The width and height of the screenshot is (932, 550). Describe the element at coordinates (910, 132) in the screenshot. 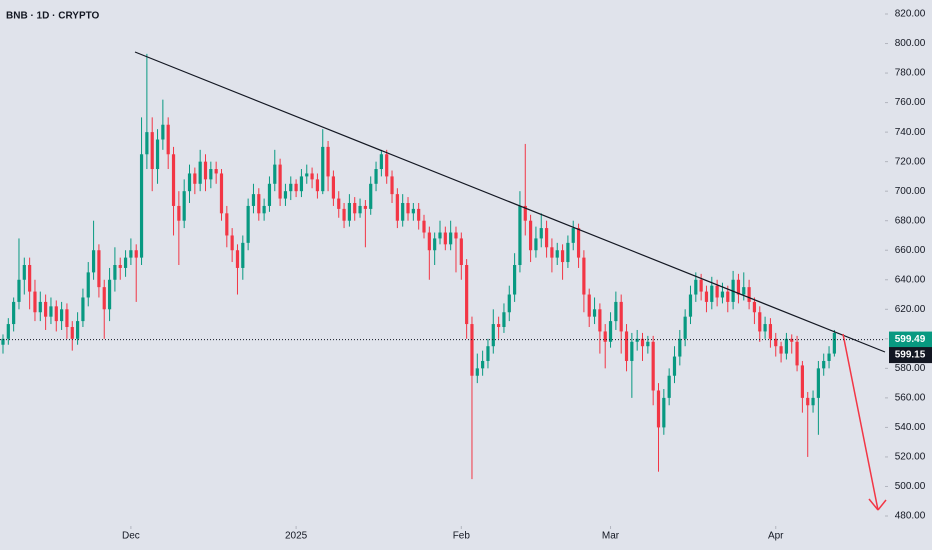

I see `y-tick-label: 740.00` at that location.